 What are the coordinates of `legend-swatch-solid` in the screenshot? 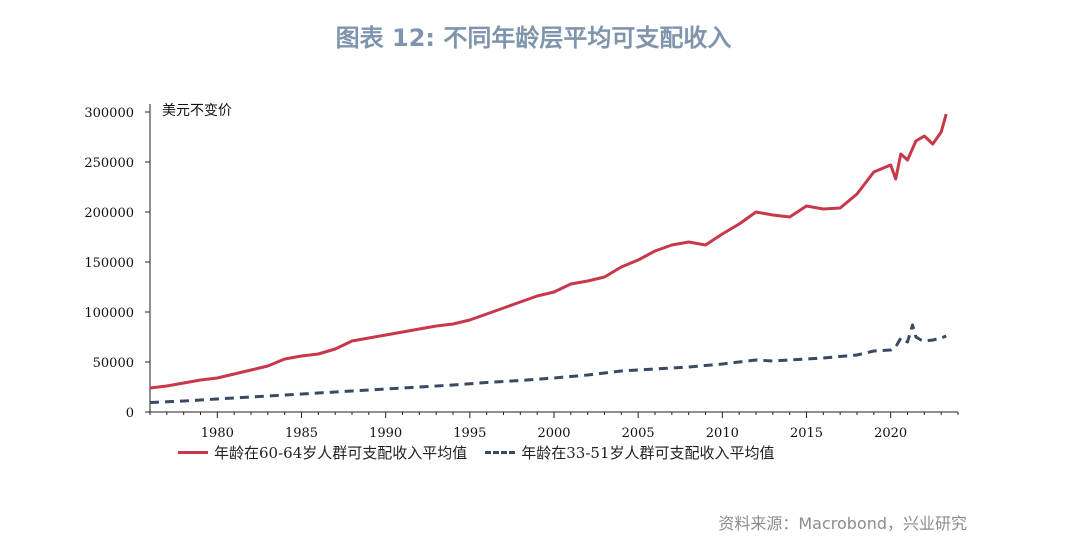 It's located at (193, 452).